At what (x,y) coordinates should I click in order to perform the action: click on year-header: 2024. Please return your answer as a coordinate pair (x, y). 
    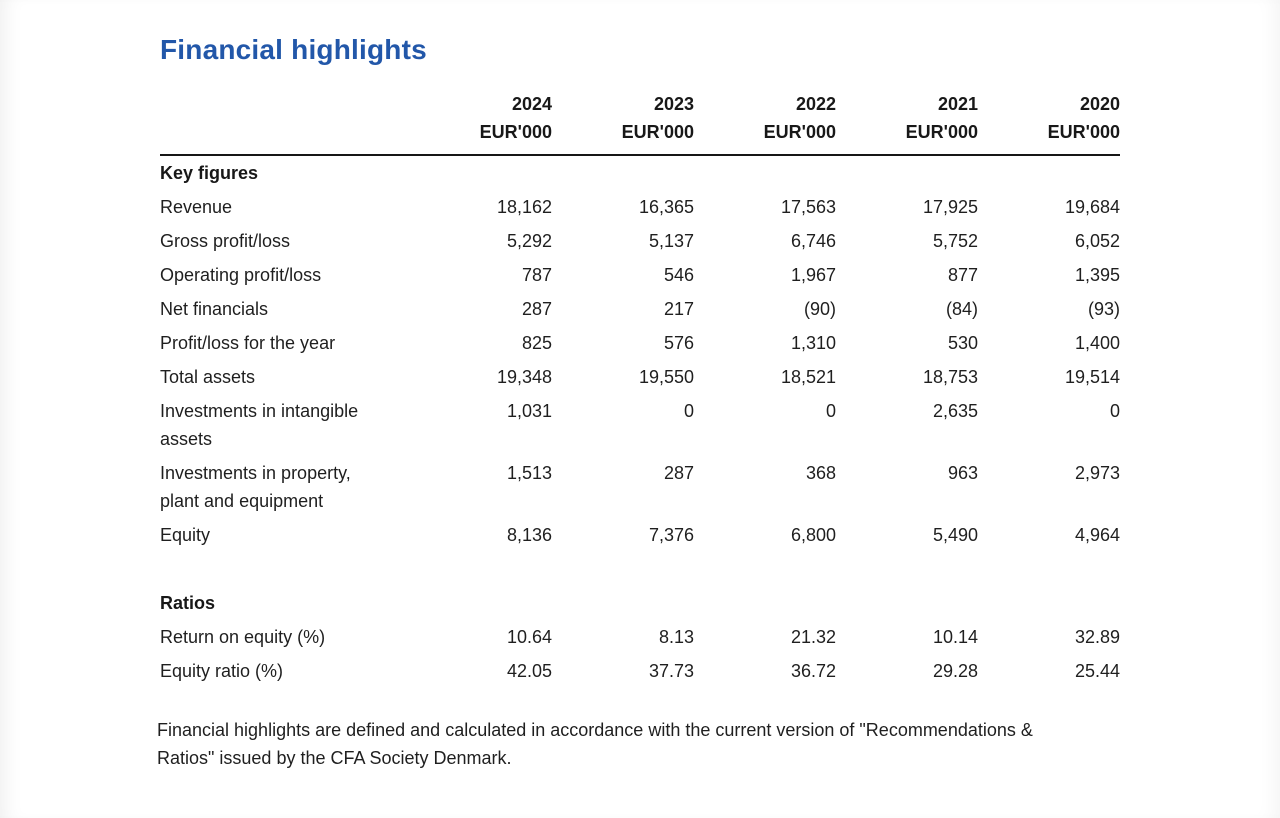
    Looking at the image, I should click on (531, 104).